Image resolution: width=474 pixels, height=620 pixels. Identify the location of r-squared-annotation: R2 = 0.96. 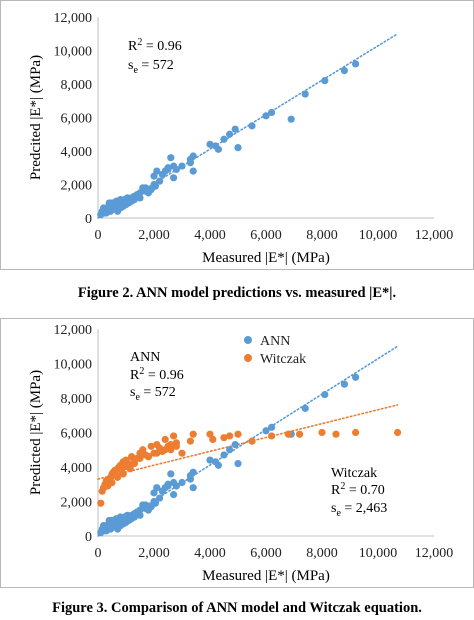
(155, 45).